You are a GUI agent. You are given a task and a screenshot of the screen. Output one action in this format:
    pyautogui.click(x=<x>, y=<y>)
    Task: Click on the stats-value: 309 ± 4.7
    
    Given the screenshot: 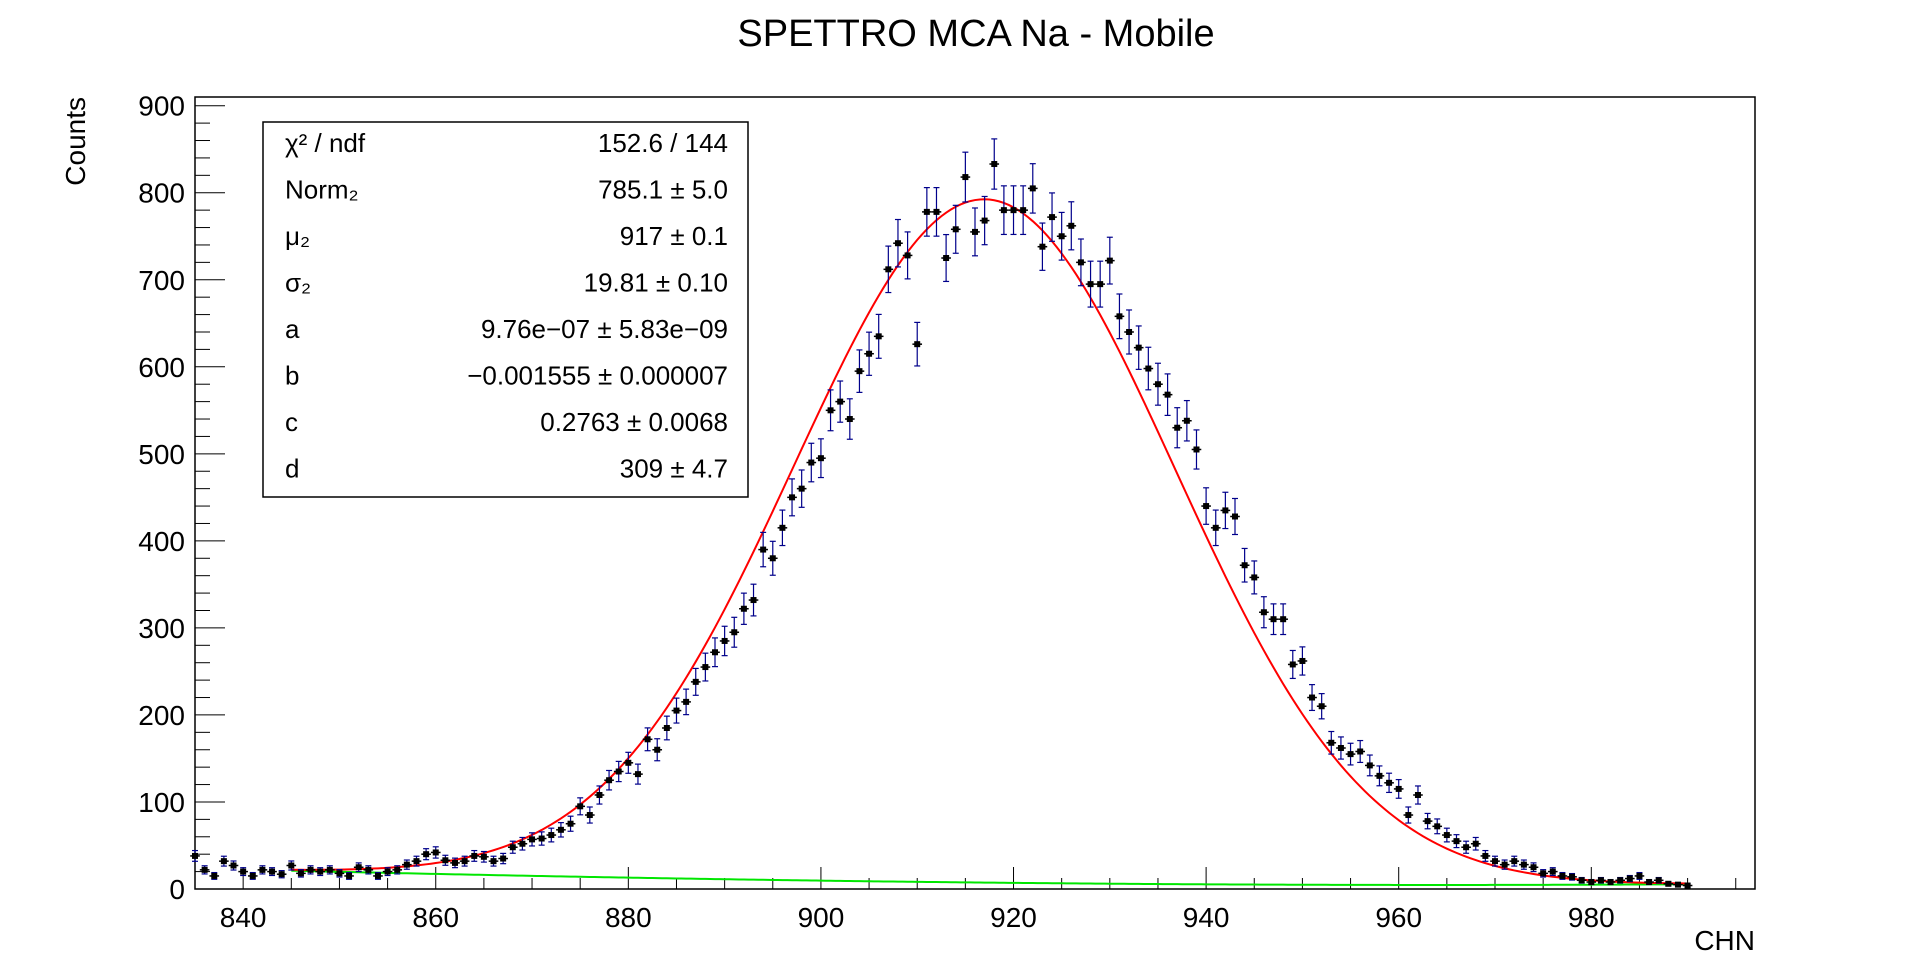 What is the action you would take?
    pyautogui.click(x=674, y=469)
    